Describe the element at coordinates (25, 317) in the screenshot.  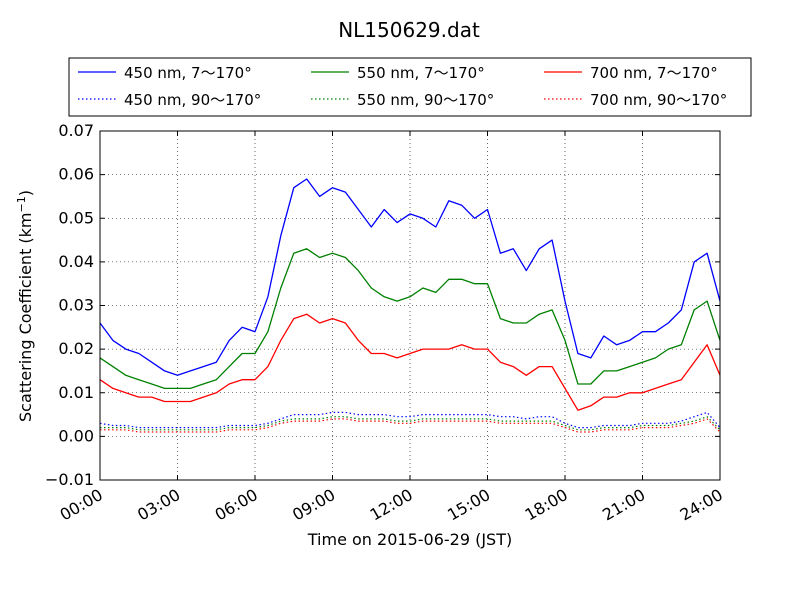
I see `y-axis-label-main: Scattering Coefficient (km` at that location.